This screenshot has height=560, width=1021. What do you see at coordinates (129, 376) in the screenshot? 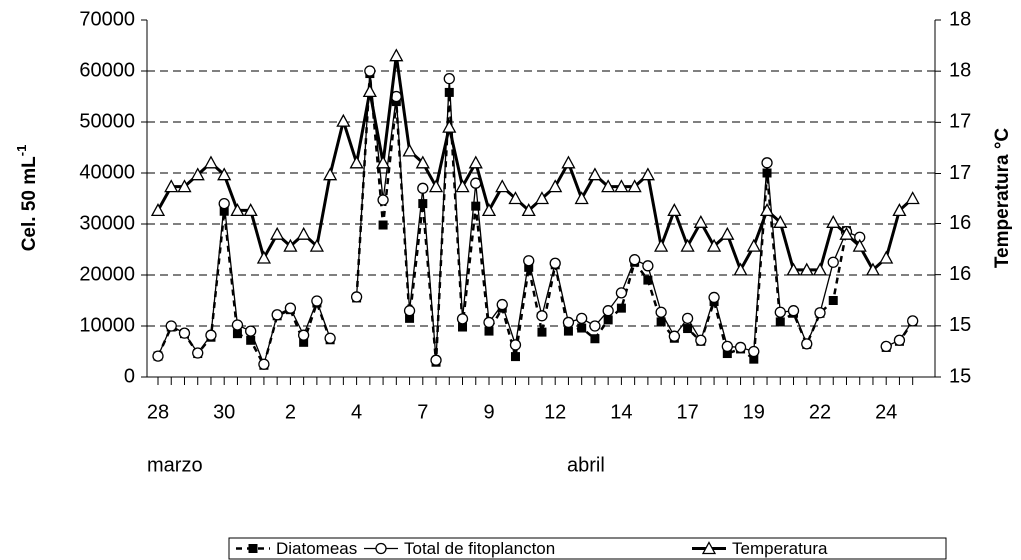
I see `y-tick-label: 0` at bounding box center [129, 376].